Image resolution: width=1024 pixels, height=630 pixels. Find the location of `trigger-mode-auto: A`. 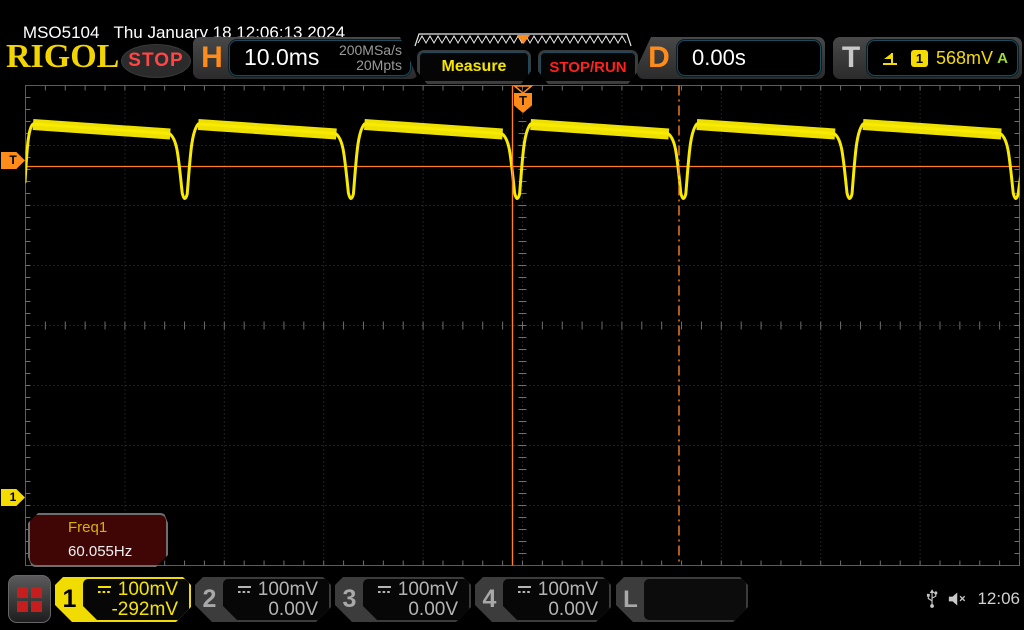

trigger-mode-auto: A is located at coordinates (1002, 58).